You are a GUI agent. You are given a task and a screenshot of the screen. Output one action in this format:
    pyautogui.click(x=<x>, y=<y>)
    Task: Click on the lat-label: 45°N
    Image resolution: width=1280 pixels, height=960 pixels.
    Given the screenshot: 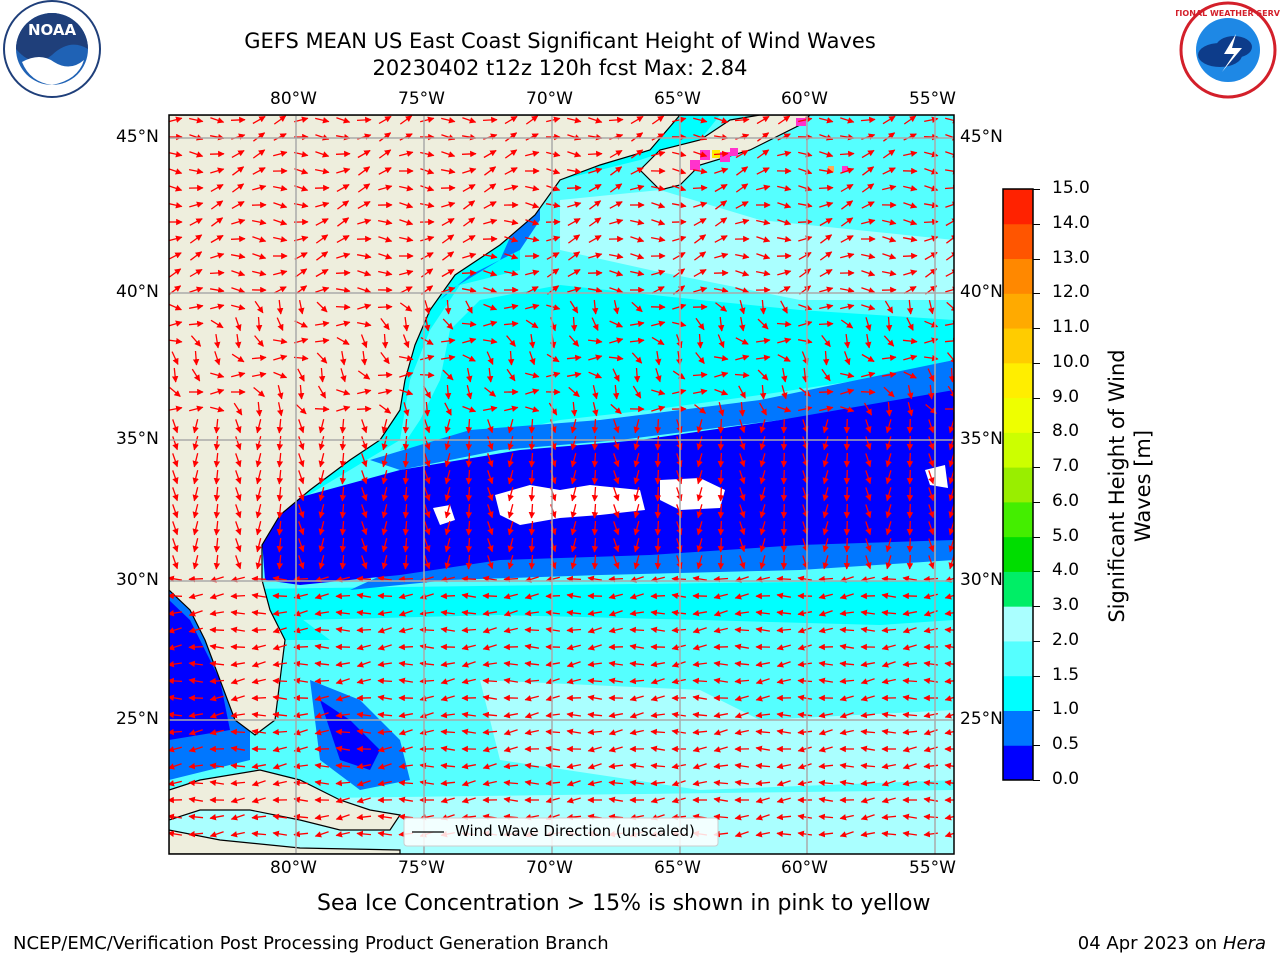 What is the action you would take?
    pyautogui.click(x=981, y=137)
    